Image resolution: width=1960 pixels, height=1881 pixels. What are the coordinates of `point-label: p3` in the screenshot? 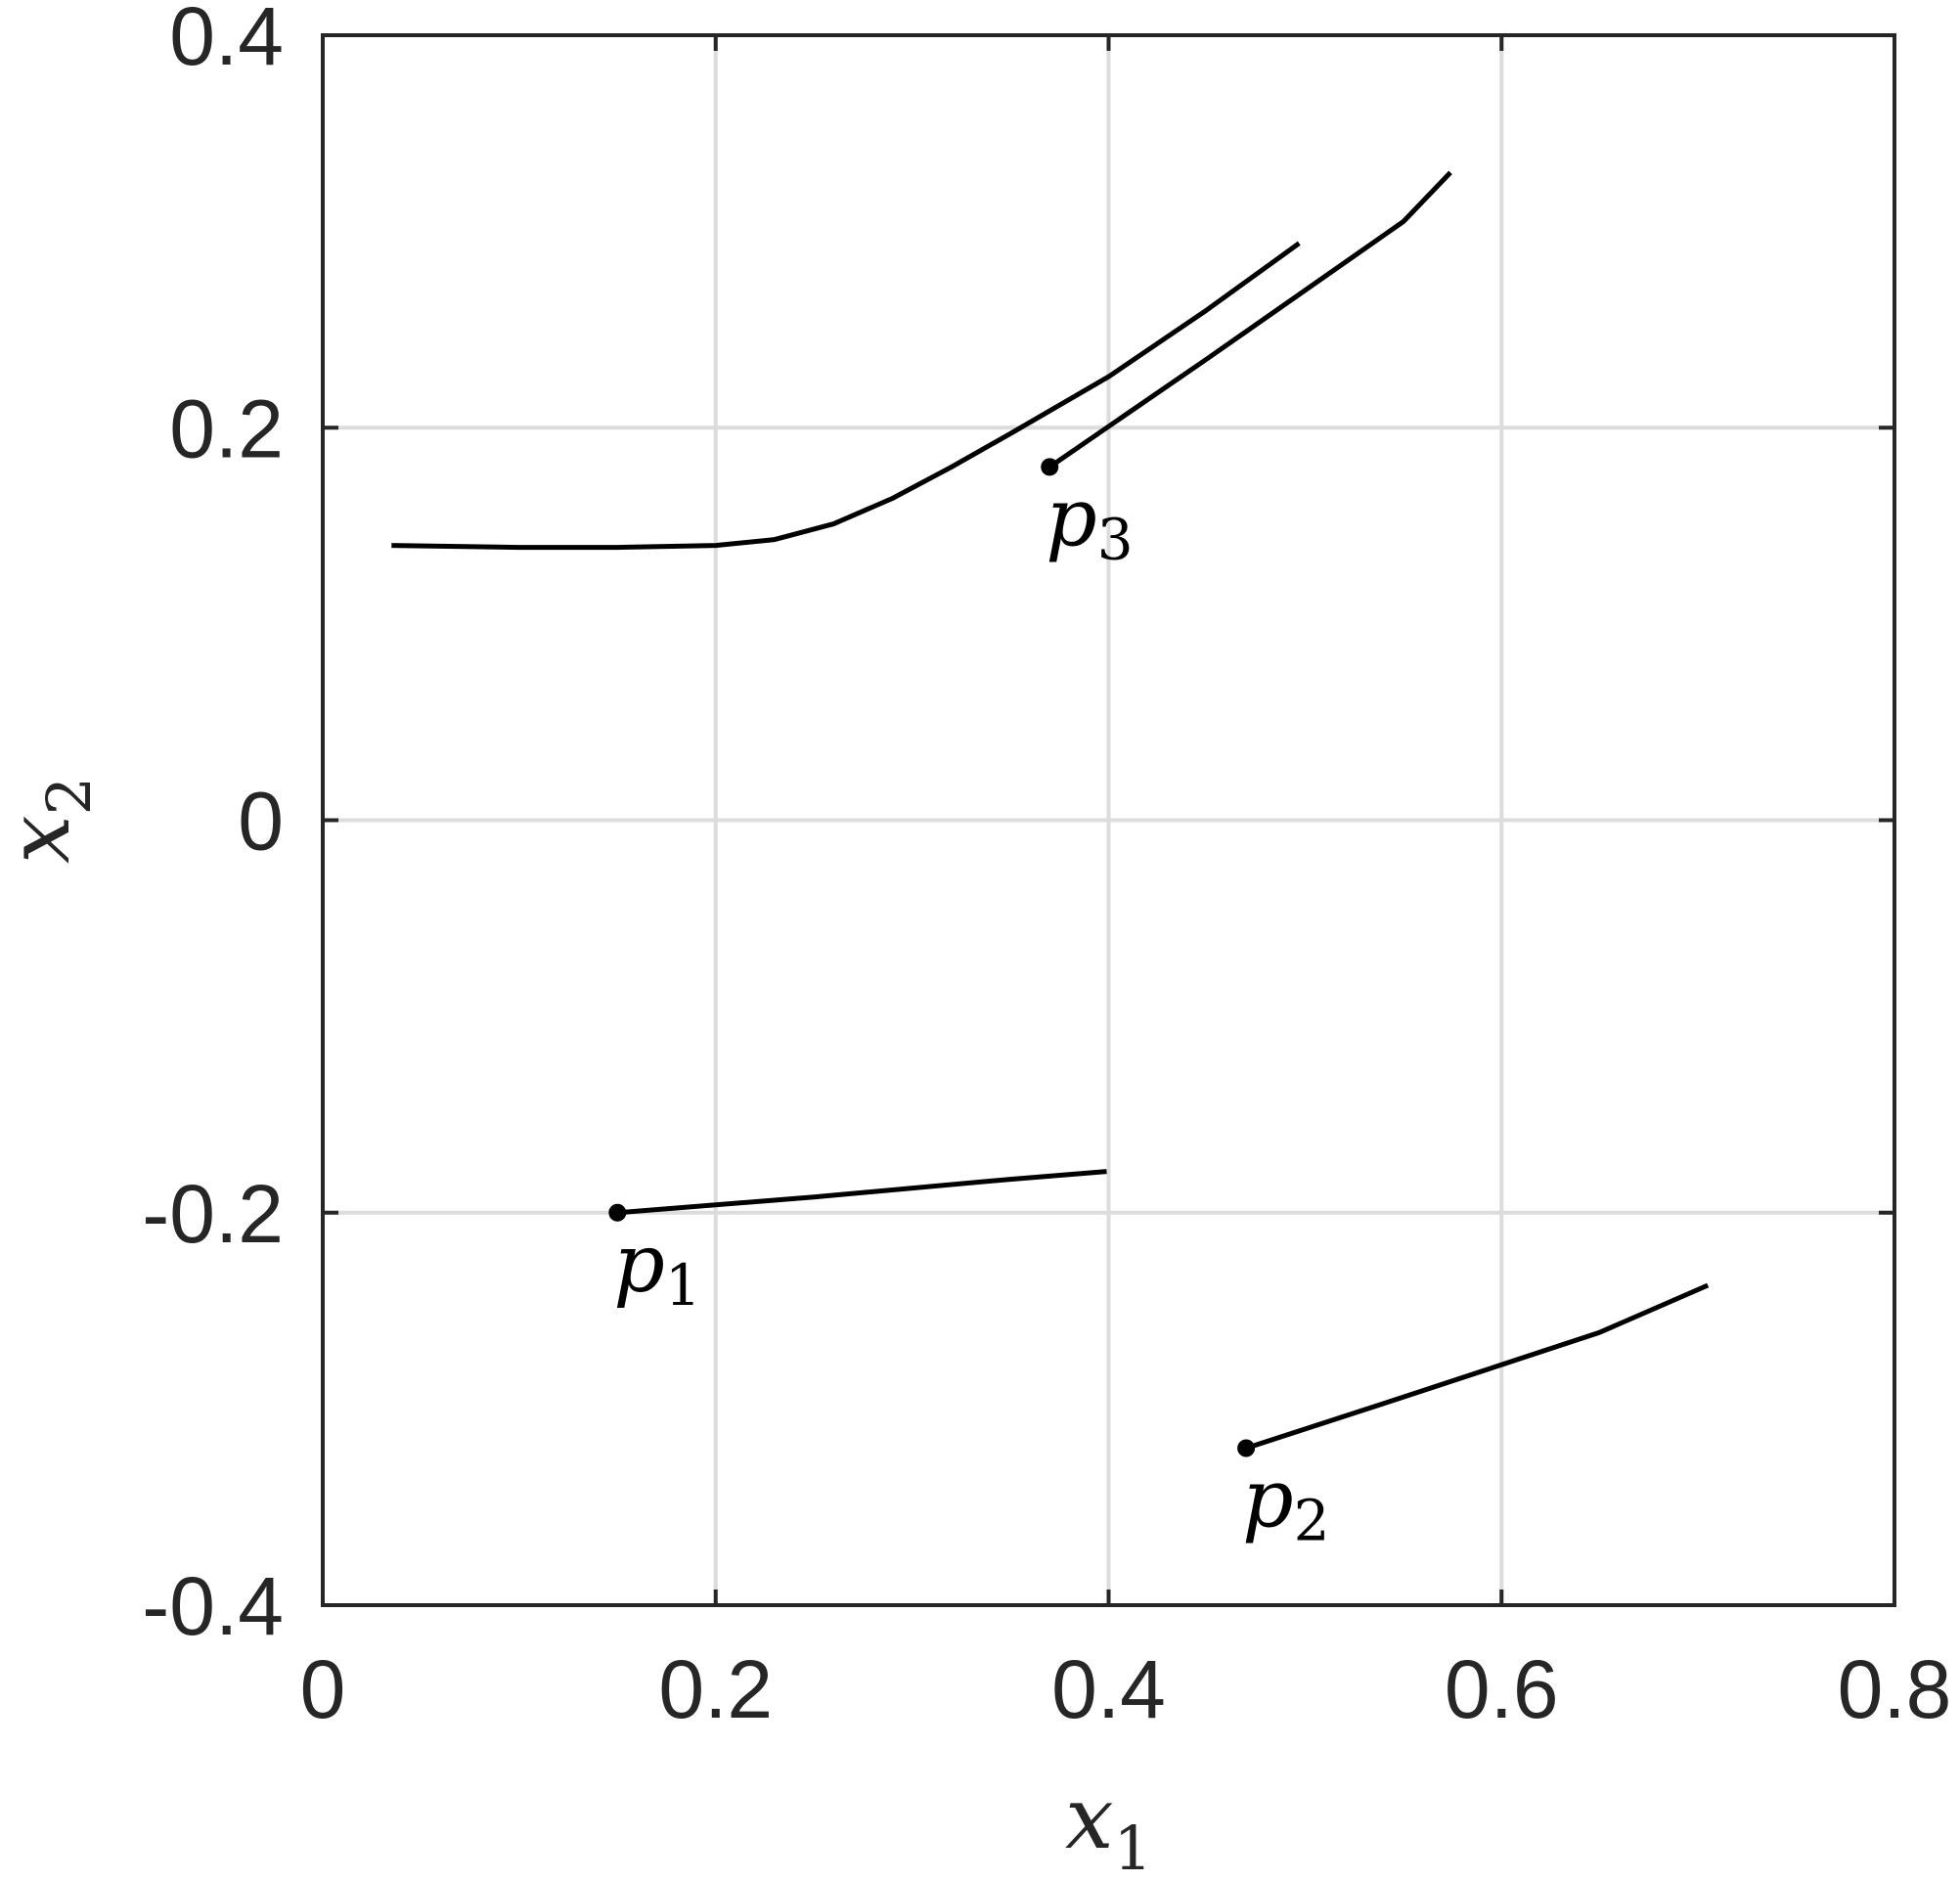 It's located at (1089, 521).